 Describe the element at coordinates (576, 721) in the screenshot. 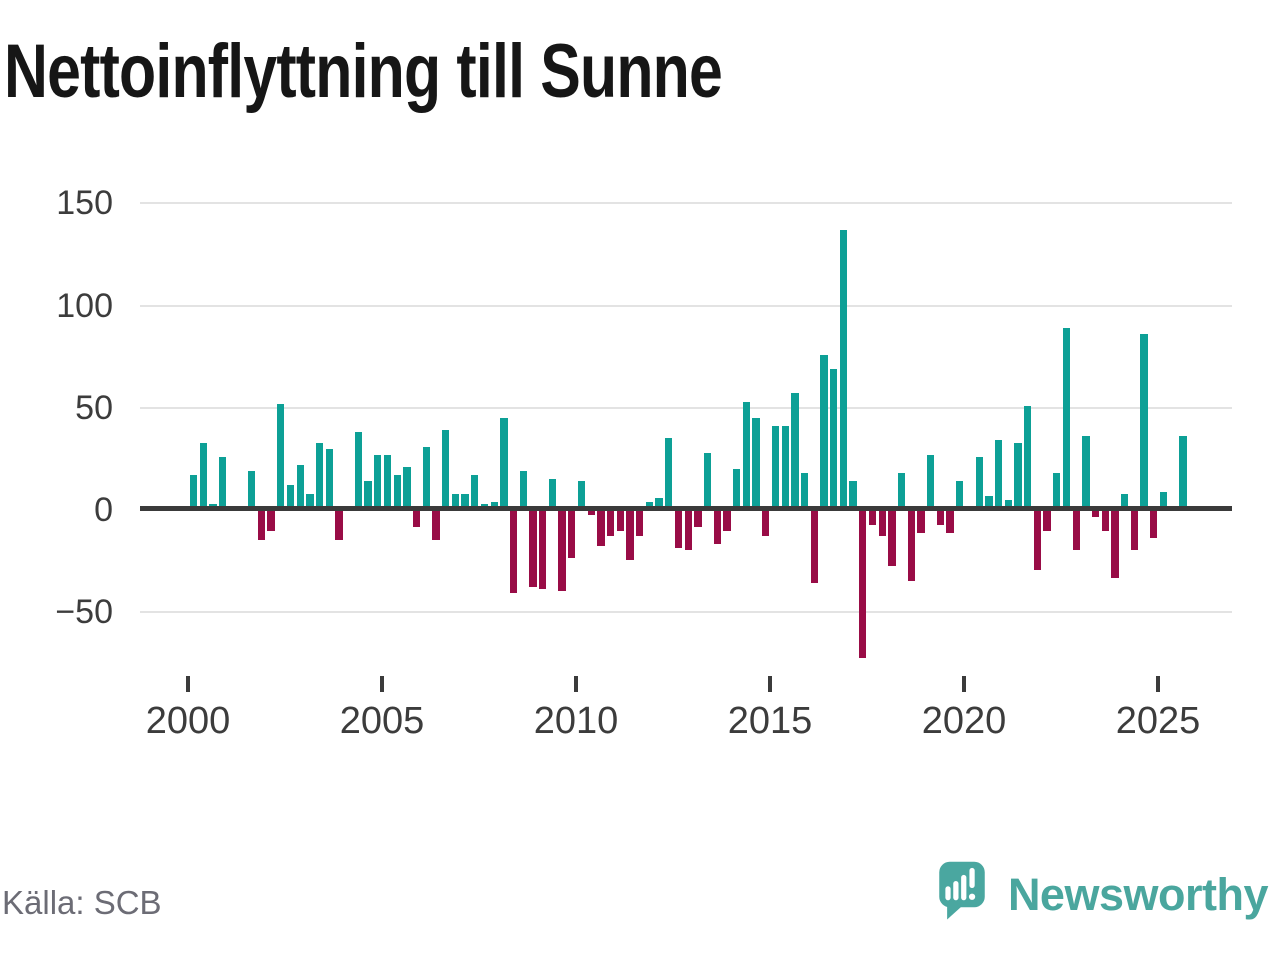

I see `x-tick-label: 2010` at that location.